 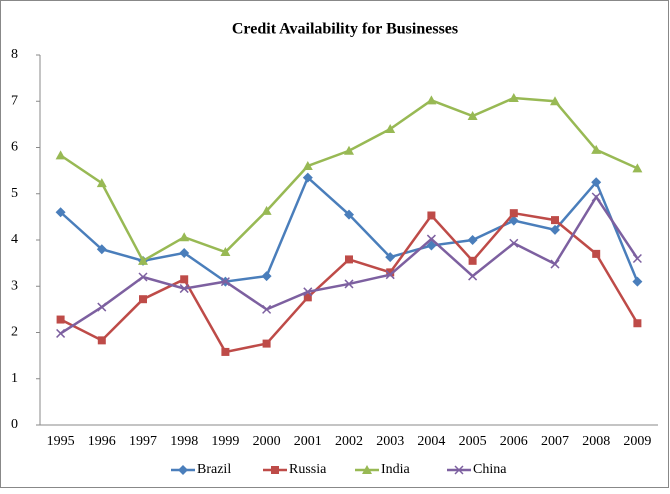 I want to click on y-tick-label: 0, so click(x=14, y=424).